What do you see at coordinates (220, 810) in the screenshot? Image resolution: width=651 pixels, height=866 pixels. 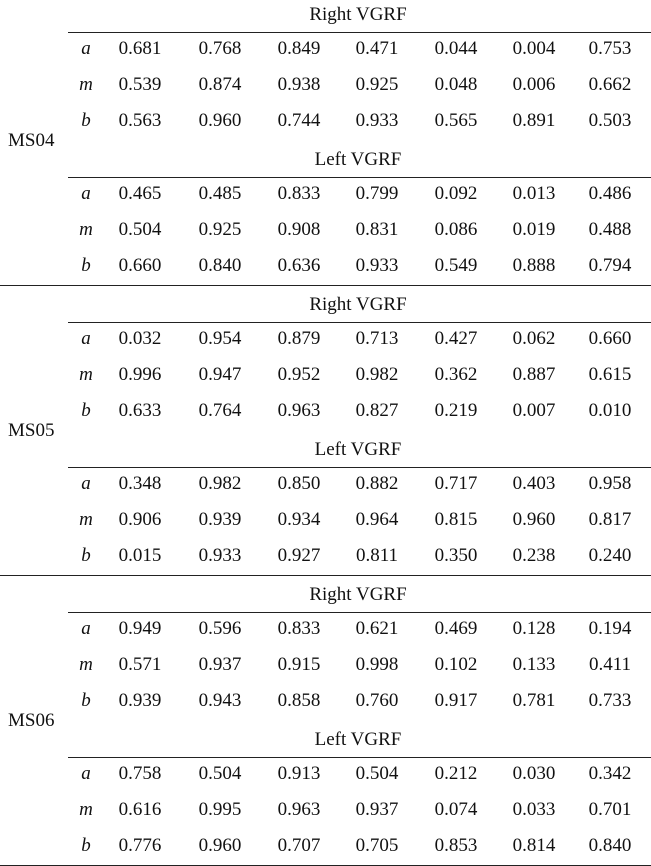 I see `table-cell: 0.995` at bounding box center [220, 810].